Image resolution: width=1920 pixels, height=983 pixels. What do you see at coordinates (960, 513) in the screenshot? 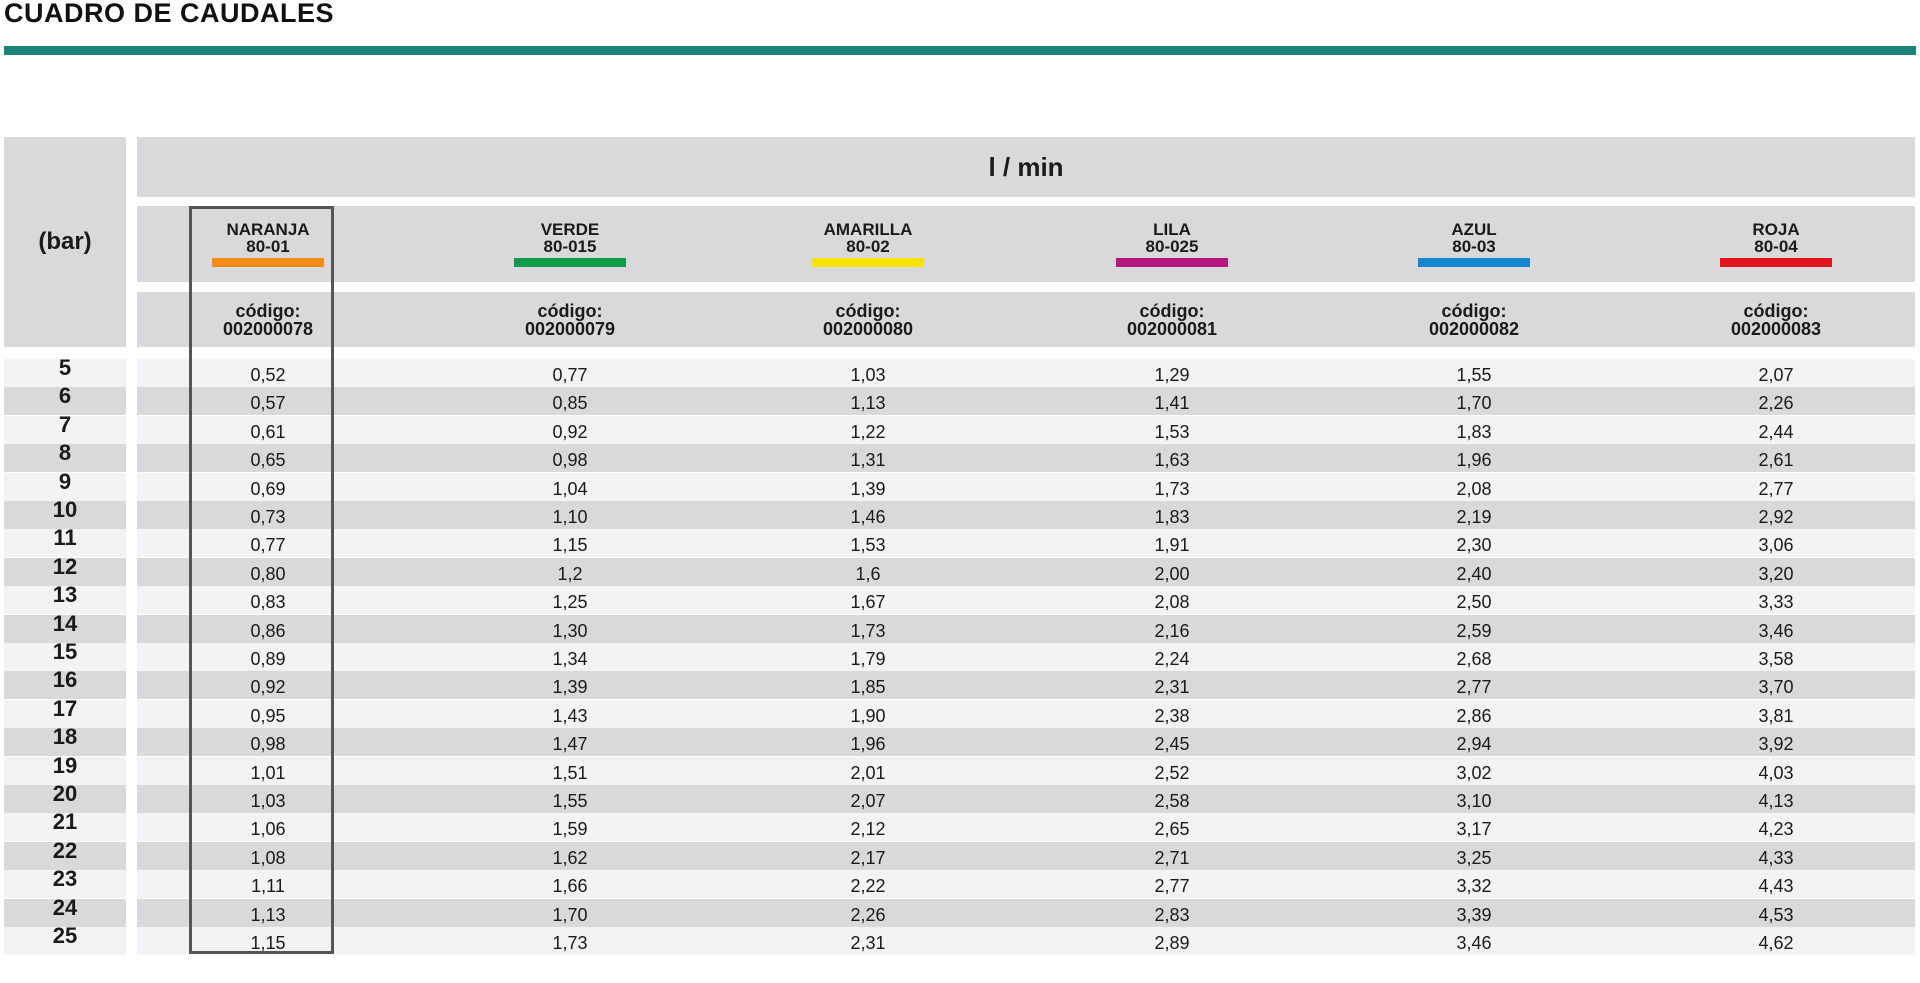
I see `table-row: 10 0,73 1,10 1,46 1,83 2,19 2,92` at bounding box center [960, 513].